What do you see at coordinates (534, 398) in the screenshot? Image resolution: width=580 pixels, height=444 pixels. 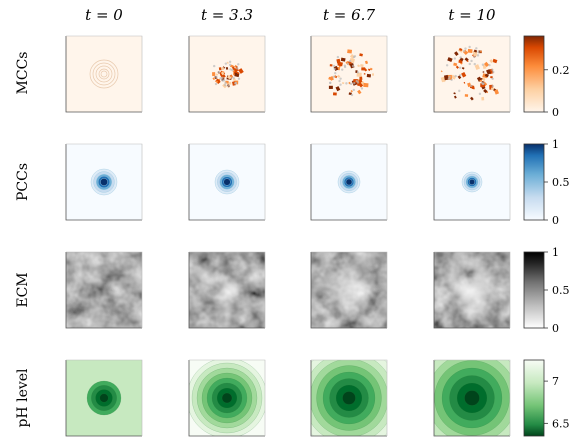 I see `colorbar-ph` at bounding box center [534, 398].